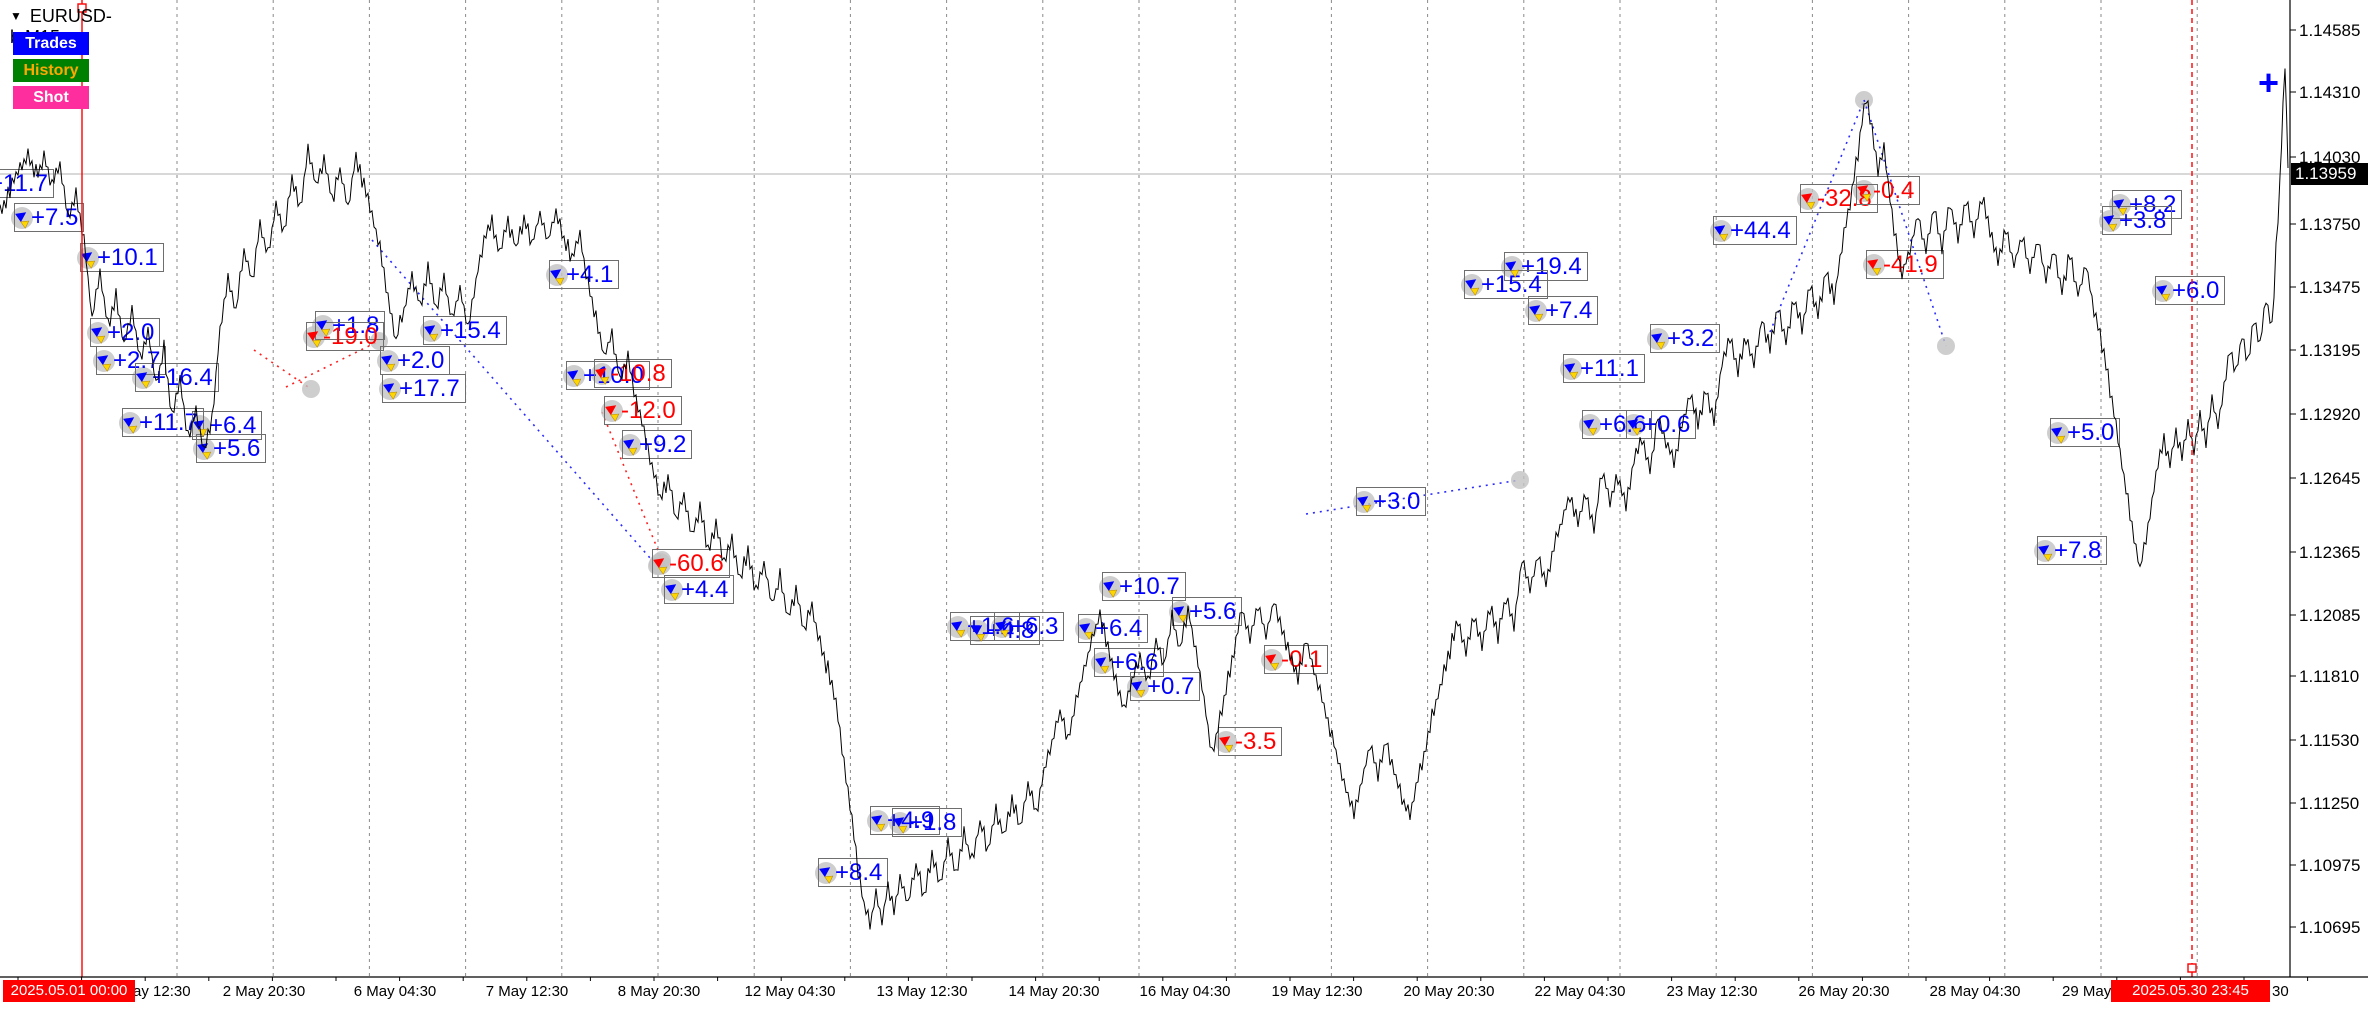  What do you see at coordinates (1165, 686) in the screenshot?
I see `trade-profit-label: +0.7` at bounding box center [1165, 686].